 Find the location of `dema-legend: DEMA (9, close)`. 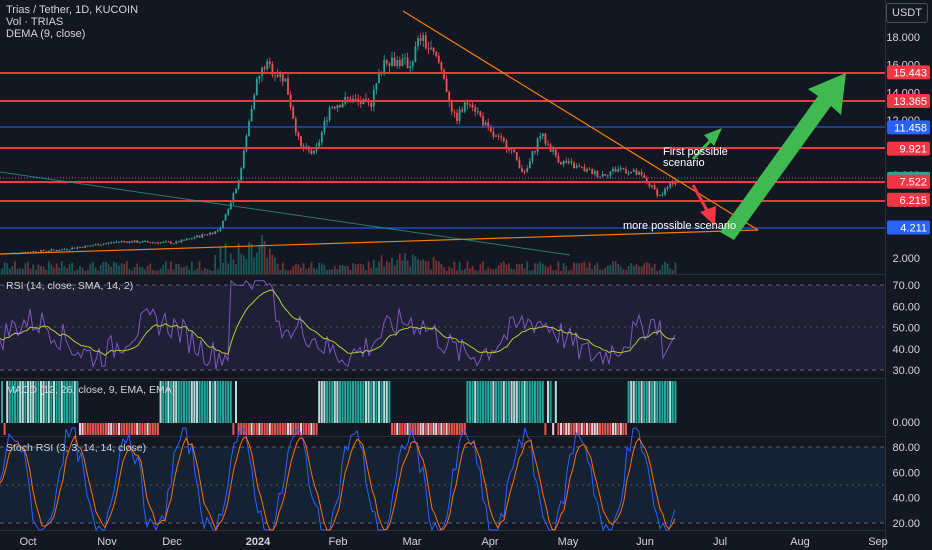

dema-legend: DEMA (9, close) is located at coordinates (46, 34).